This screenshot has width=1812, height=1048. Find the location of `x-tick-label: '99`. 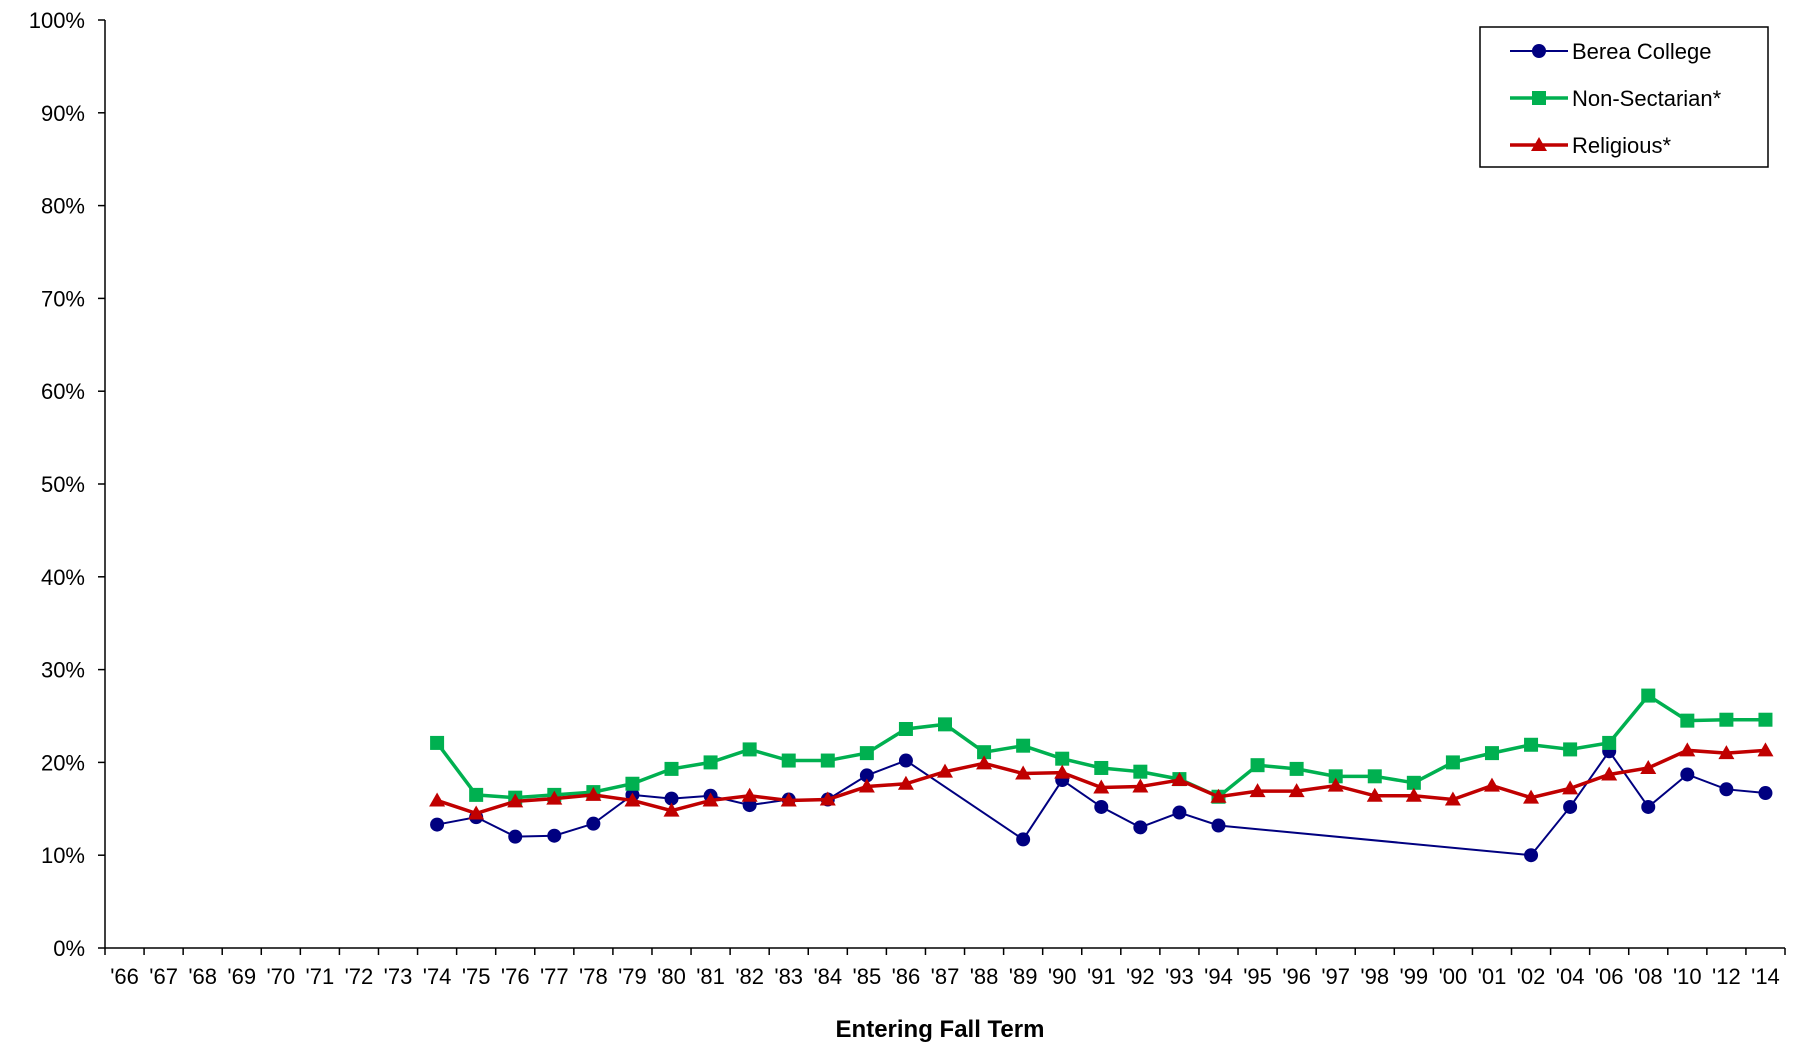

x-tick-label: '99 is located at coordinates (1414, 976).